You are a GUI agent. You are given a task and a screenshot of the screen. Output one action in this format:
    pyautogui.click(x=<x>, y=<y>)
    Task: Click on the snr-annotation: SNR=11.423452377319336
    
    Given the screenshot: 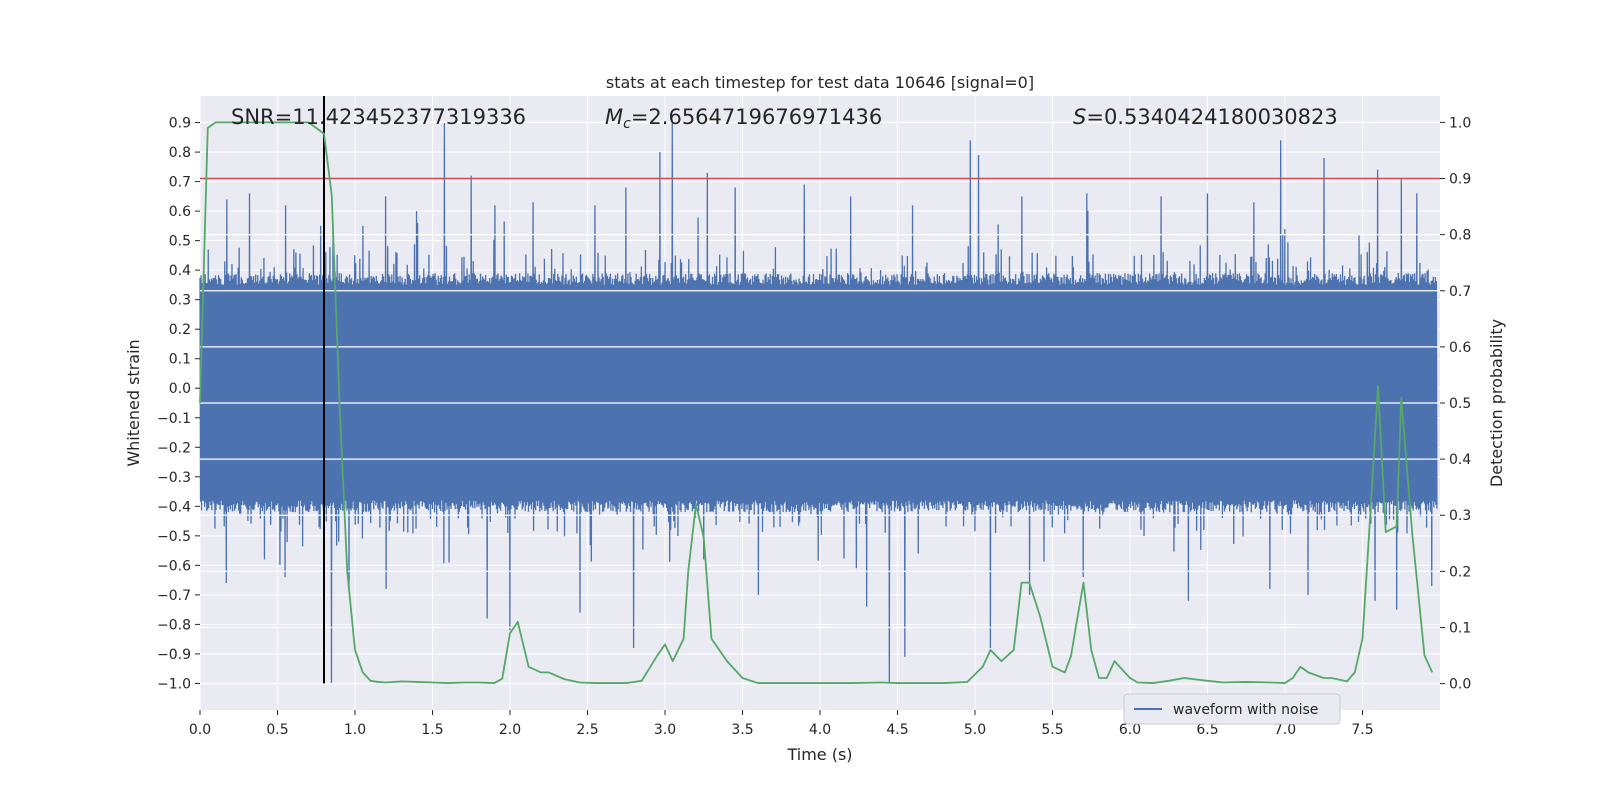 What is the action you would take?
    pyautogui.click(x=378, y=117)
    